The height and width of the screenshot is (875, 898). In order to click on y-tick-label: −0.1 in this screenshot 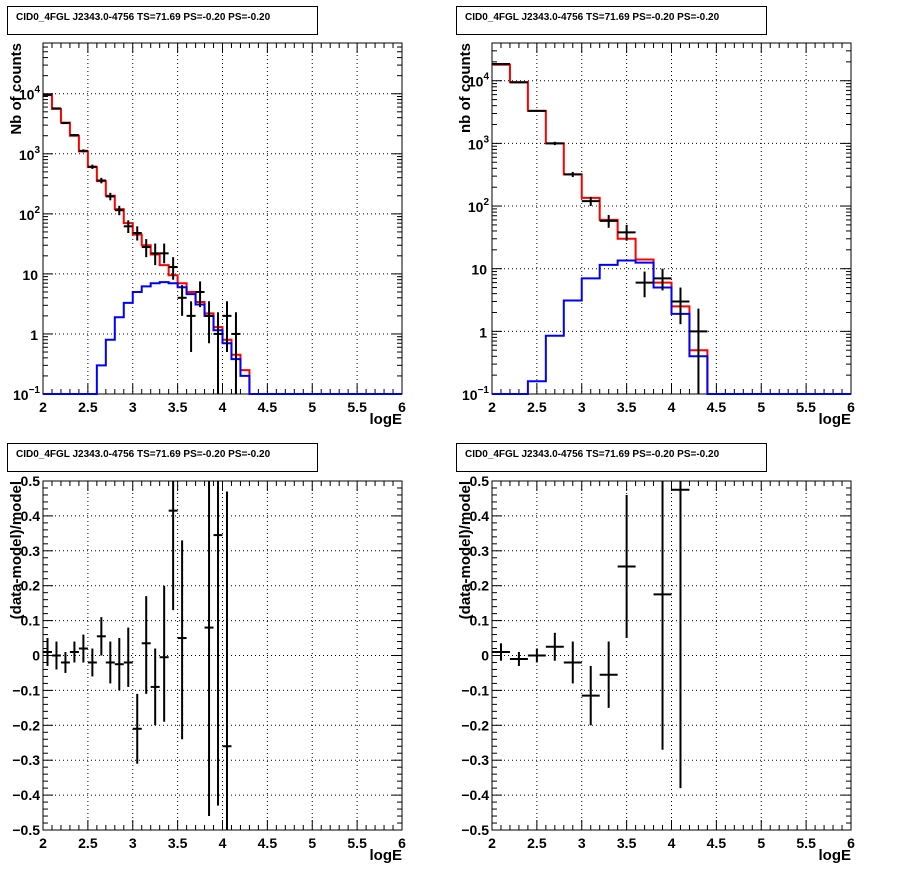, I will do `click(475, 690)`.